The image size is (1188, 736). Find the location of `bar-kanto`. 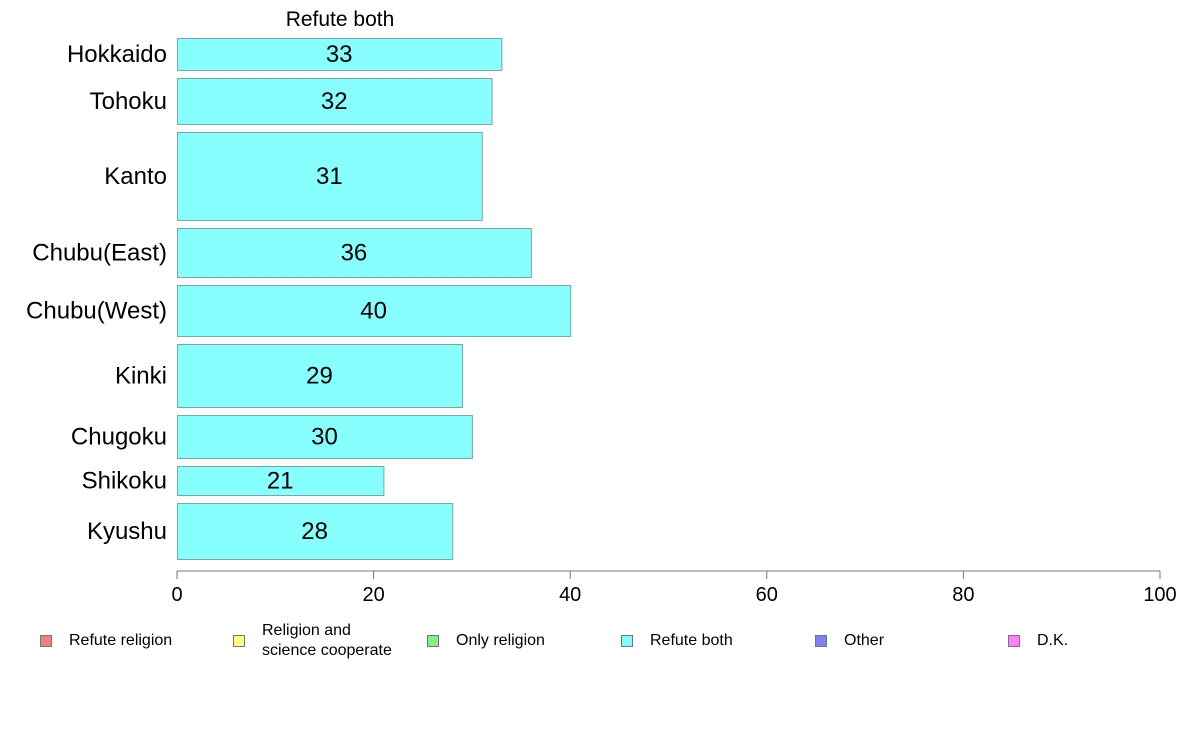

bar-kanto is located at coordinates (330, 176).